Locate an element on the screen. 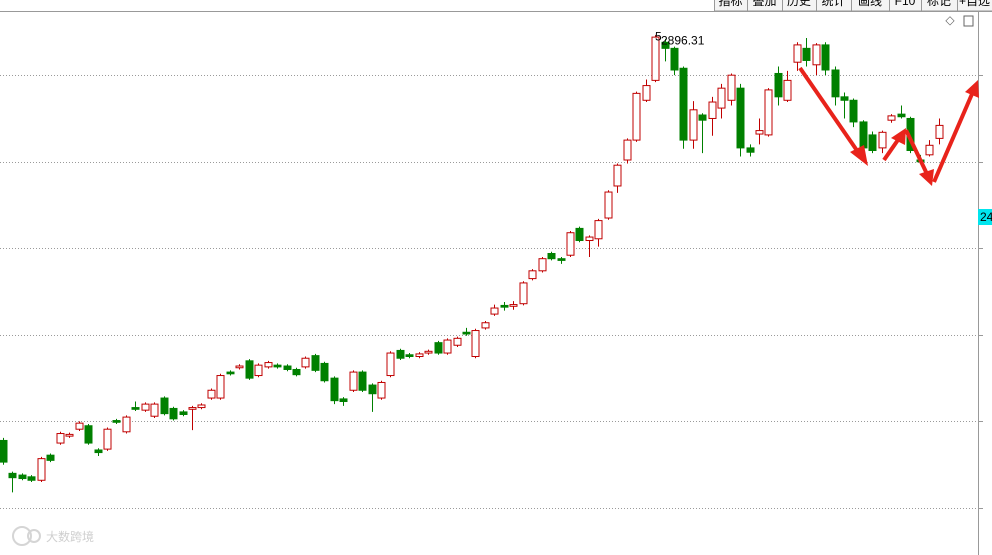 Image resolution: width=992 pixels, height=555 pixels. toolbar-button-label: +自选 is located at coordinates (974, 4).